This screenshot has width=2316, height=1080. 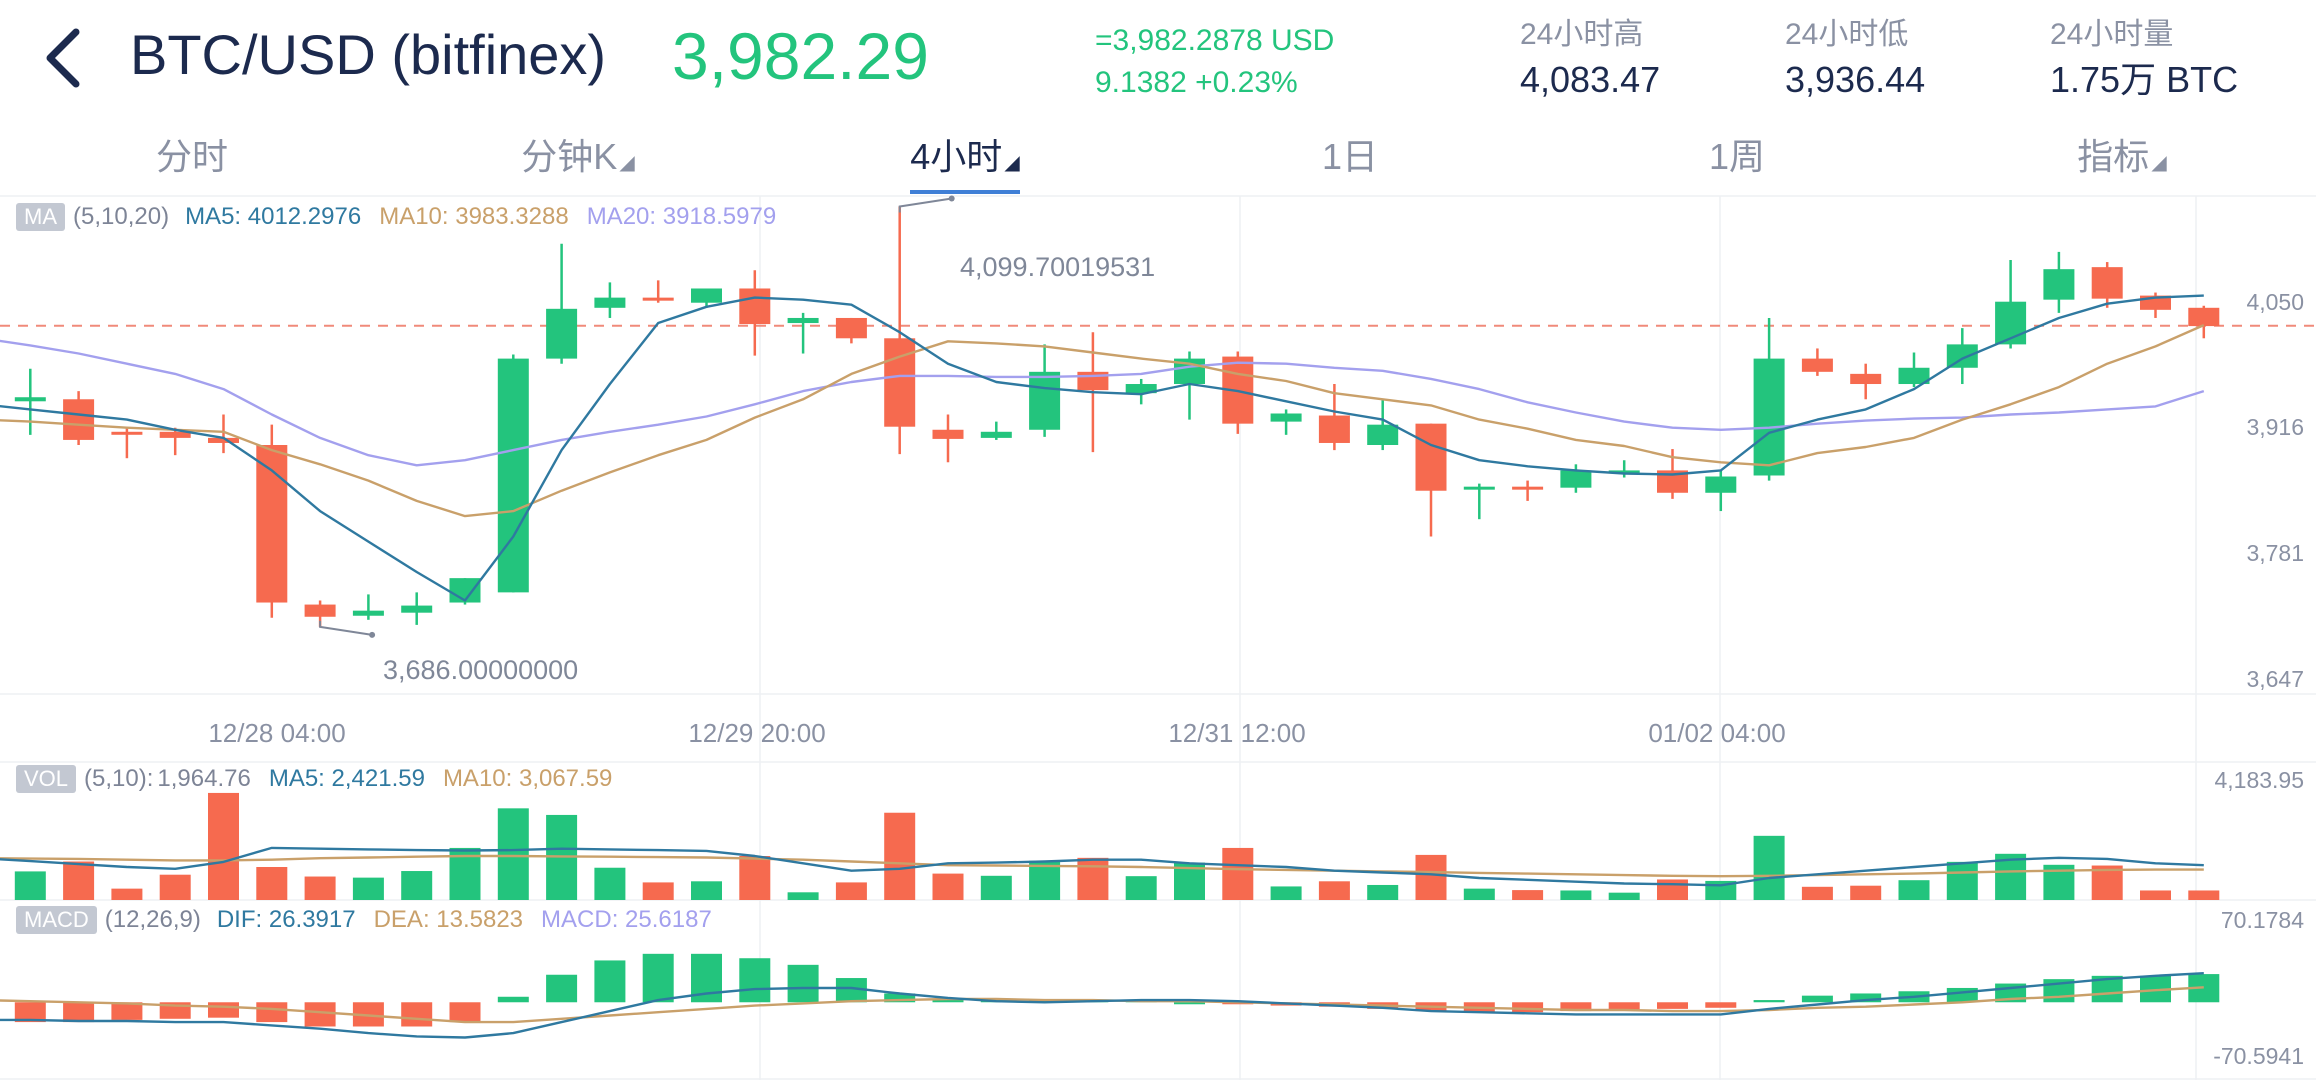 What do you see at coordinates (2275, 302) in the screenshot?
I see `price-tick: 4,050` at bounding box center [2275, 302].